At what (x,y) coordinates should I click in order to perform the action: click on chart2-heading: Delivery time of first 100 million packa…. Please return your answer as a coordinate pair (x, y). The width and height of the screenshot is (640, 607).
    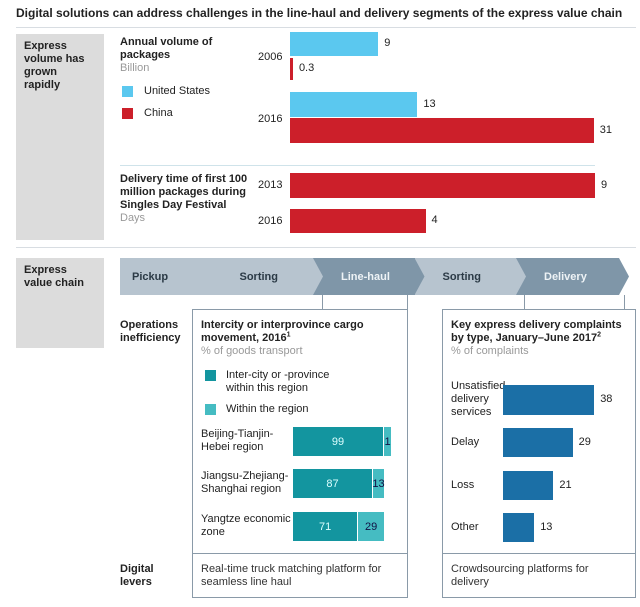
    Looking at the image, I should click on (186, 199).